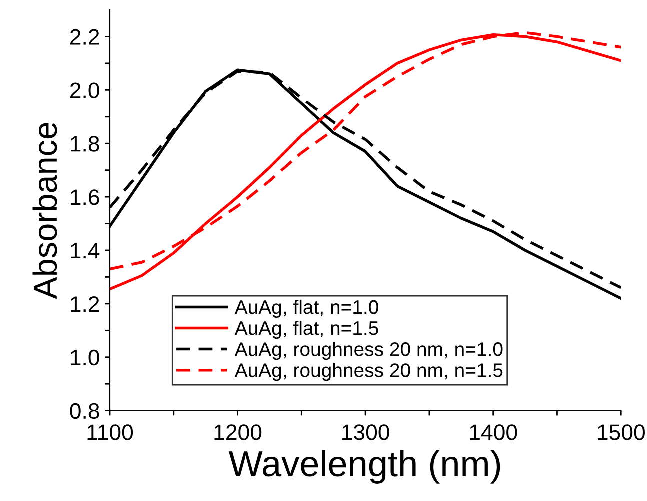  Describe the element at coordinates (45, 211) in the screenshot. I see `y-axis-title: Absorbance` at that location.